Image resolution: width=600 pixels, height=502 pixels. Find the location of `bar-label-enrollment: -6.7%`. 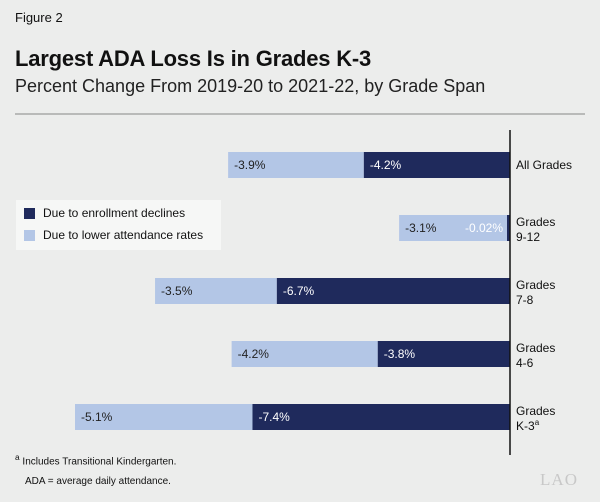

bar-label-enrollment: -6.7% is located at coordinates (299, 291).